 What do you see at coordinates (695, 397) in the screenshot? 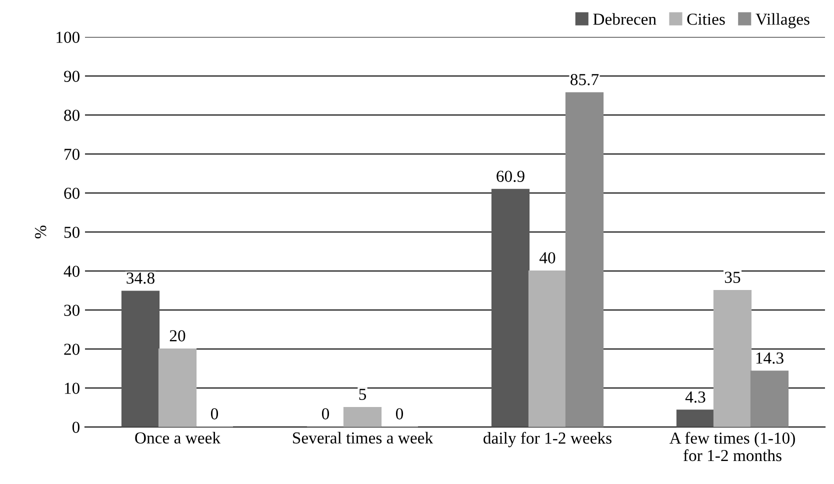
I see `data-label: 4.3` at bounding box center [695, 397].